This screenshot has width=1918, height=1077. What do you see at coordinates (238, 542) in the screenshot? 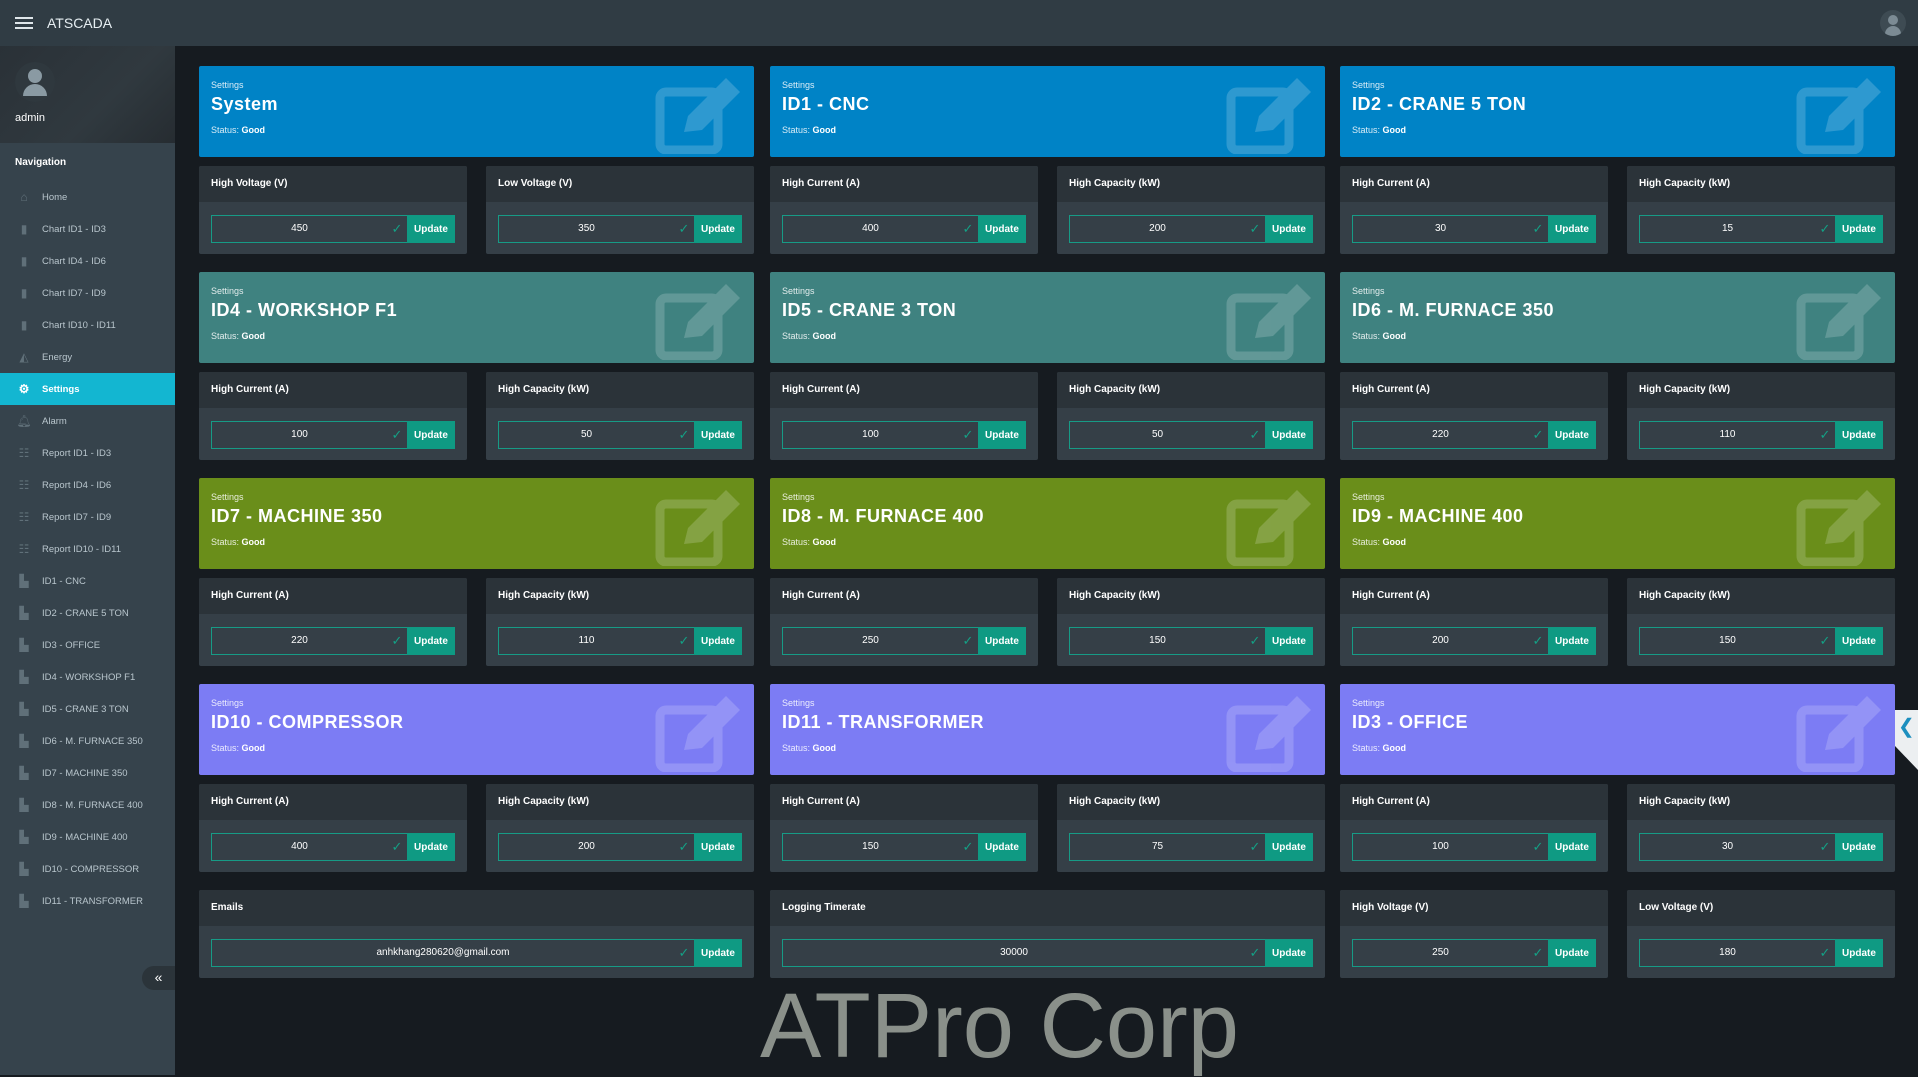
I see `status-text: Status: Good` at bounding box center [238, 542].